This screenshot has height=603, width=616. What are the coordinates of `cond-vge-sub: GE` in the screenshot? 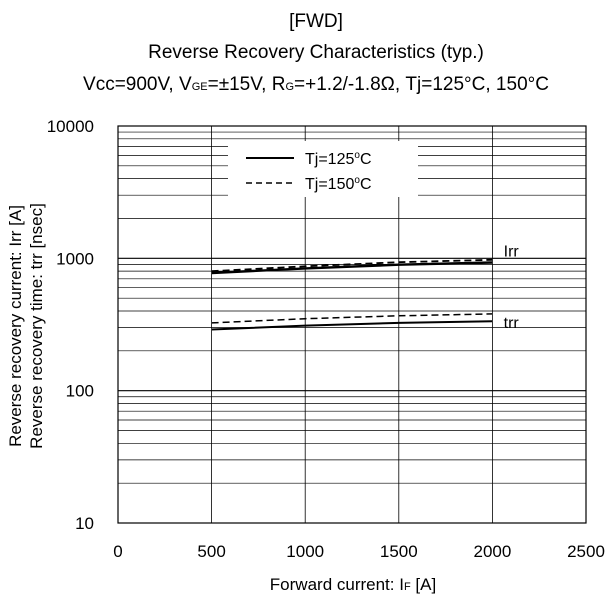 It's located at (200, 87).